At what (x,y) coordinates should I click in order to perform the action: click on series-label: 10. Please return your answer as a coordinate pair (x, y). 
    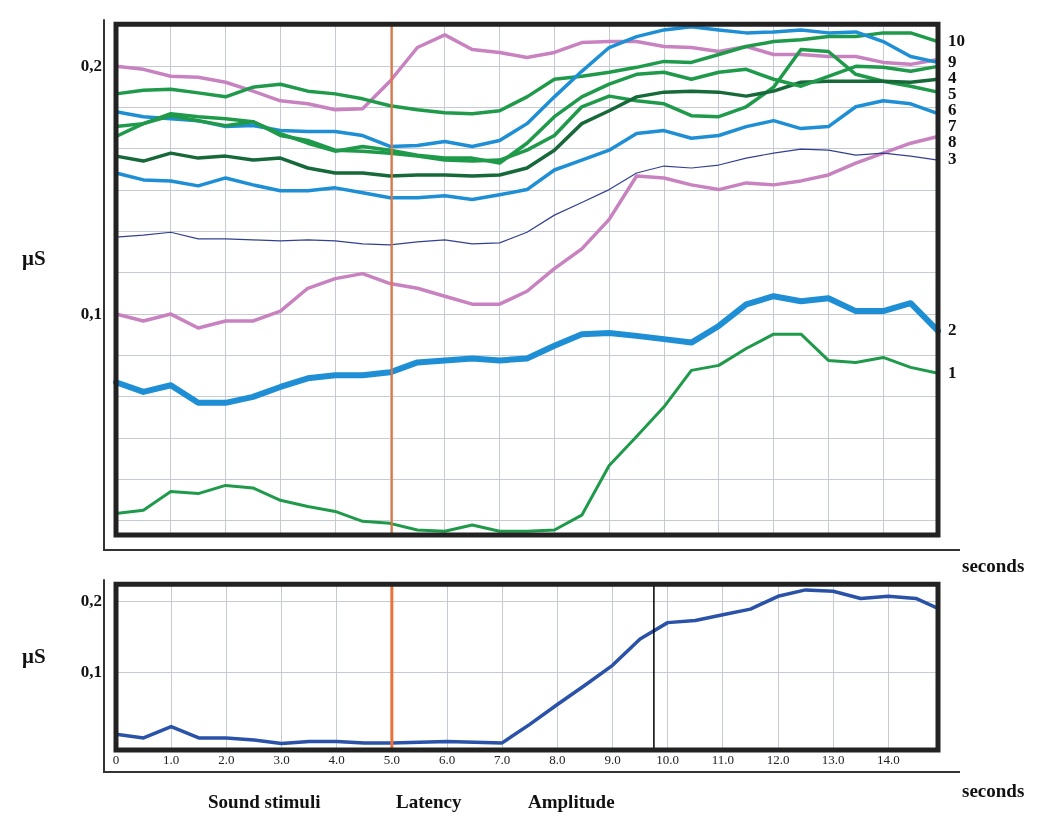
    Looking at the image, I should click on (956, 40).